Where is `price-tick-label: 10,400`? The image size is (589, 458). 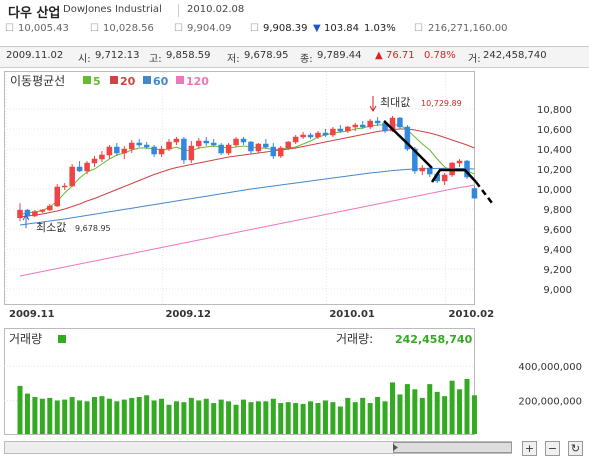 price-tick-label: 10,400 is located at coordinates (554, 150).